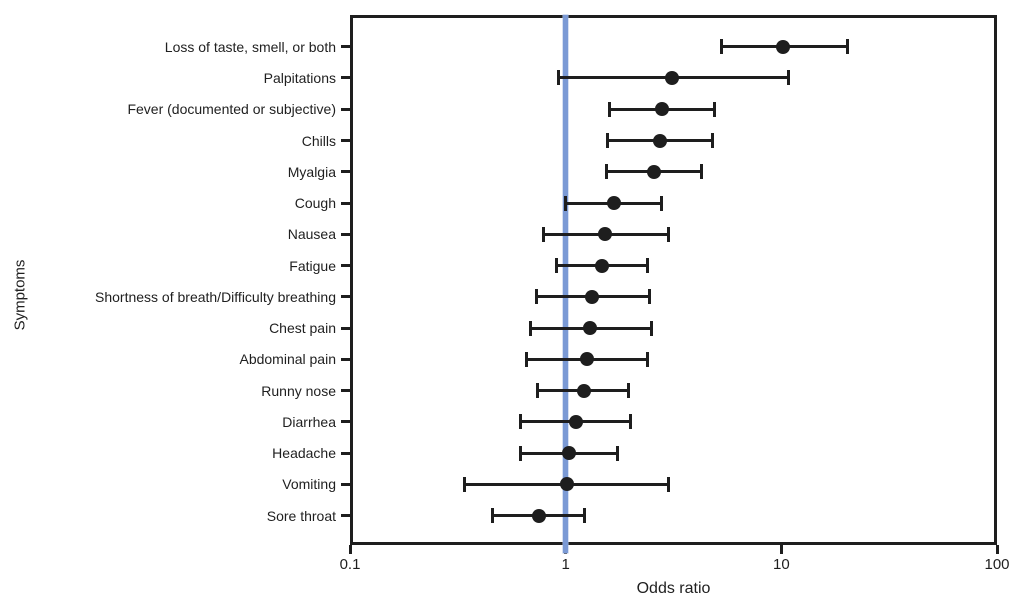 The height and width of the screenshot is (615, 1020). I want to click on row-label: Loss of taste, smell, or both, so click(250, 46).